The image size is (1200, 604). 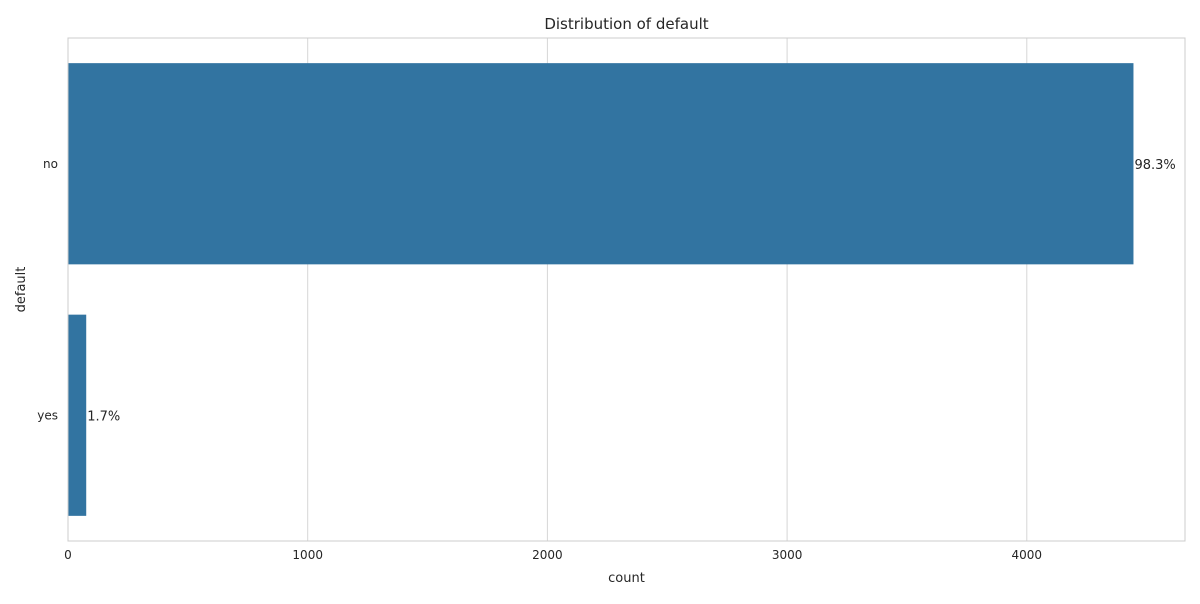 I want to click on y-axis-label: default, so click(x=21, y=290).